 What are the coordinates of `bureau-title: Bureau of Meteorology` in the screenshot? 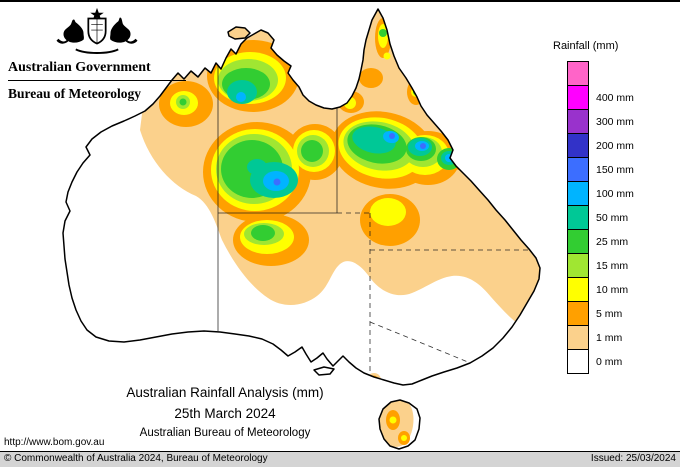 It's located at (74, 93).